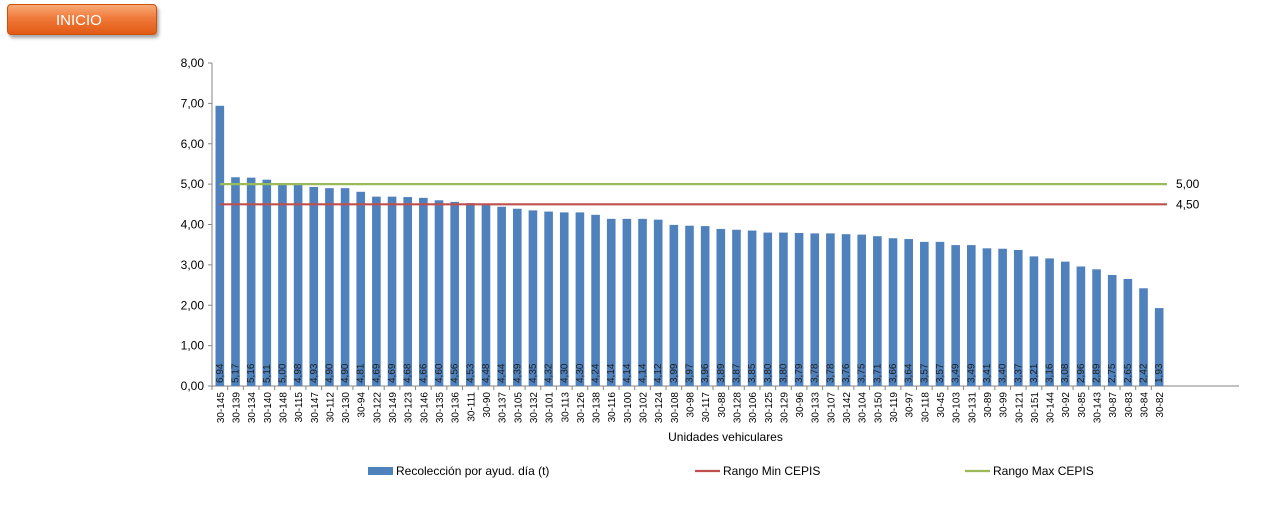 The image size is (1276, 513). I want to click on data-label: 4,24, so click(596, 373).